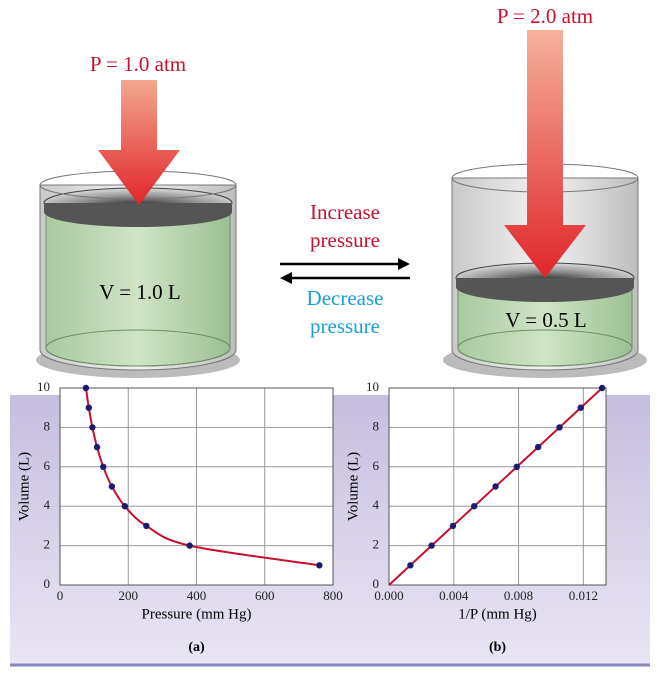 The image size is (664, 675). I want to click on equilibrium-arrows, so click(345, 271).